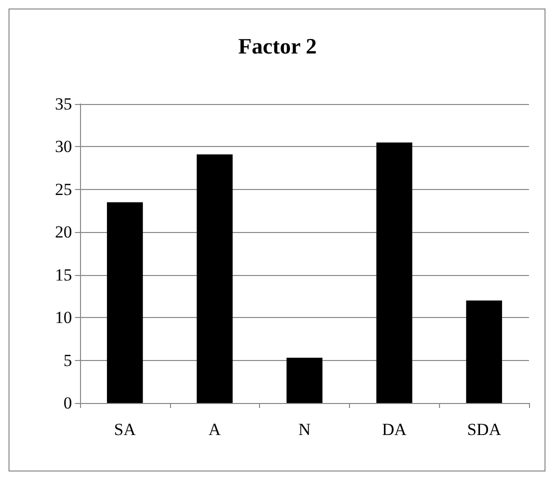 This screenshot has height=481, width=555. Describe the element at coordinates (63, 146) in the screenshot. I see `y-tick-label: 30` at that location.